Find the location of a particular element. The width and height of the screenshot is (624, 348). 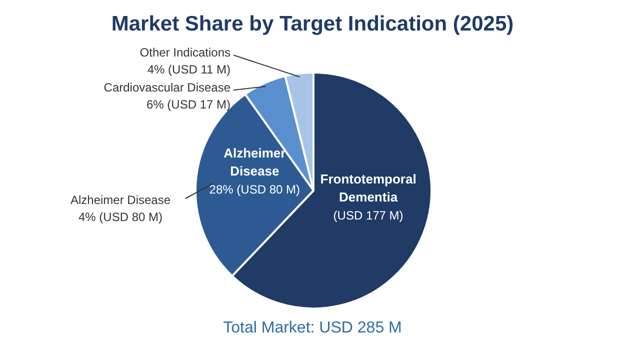

slice-label: Alzheimer Disease is located at coordinates (255, 161).